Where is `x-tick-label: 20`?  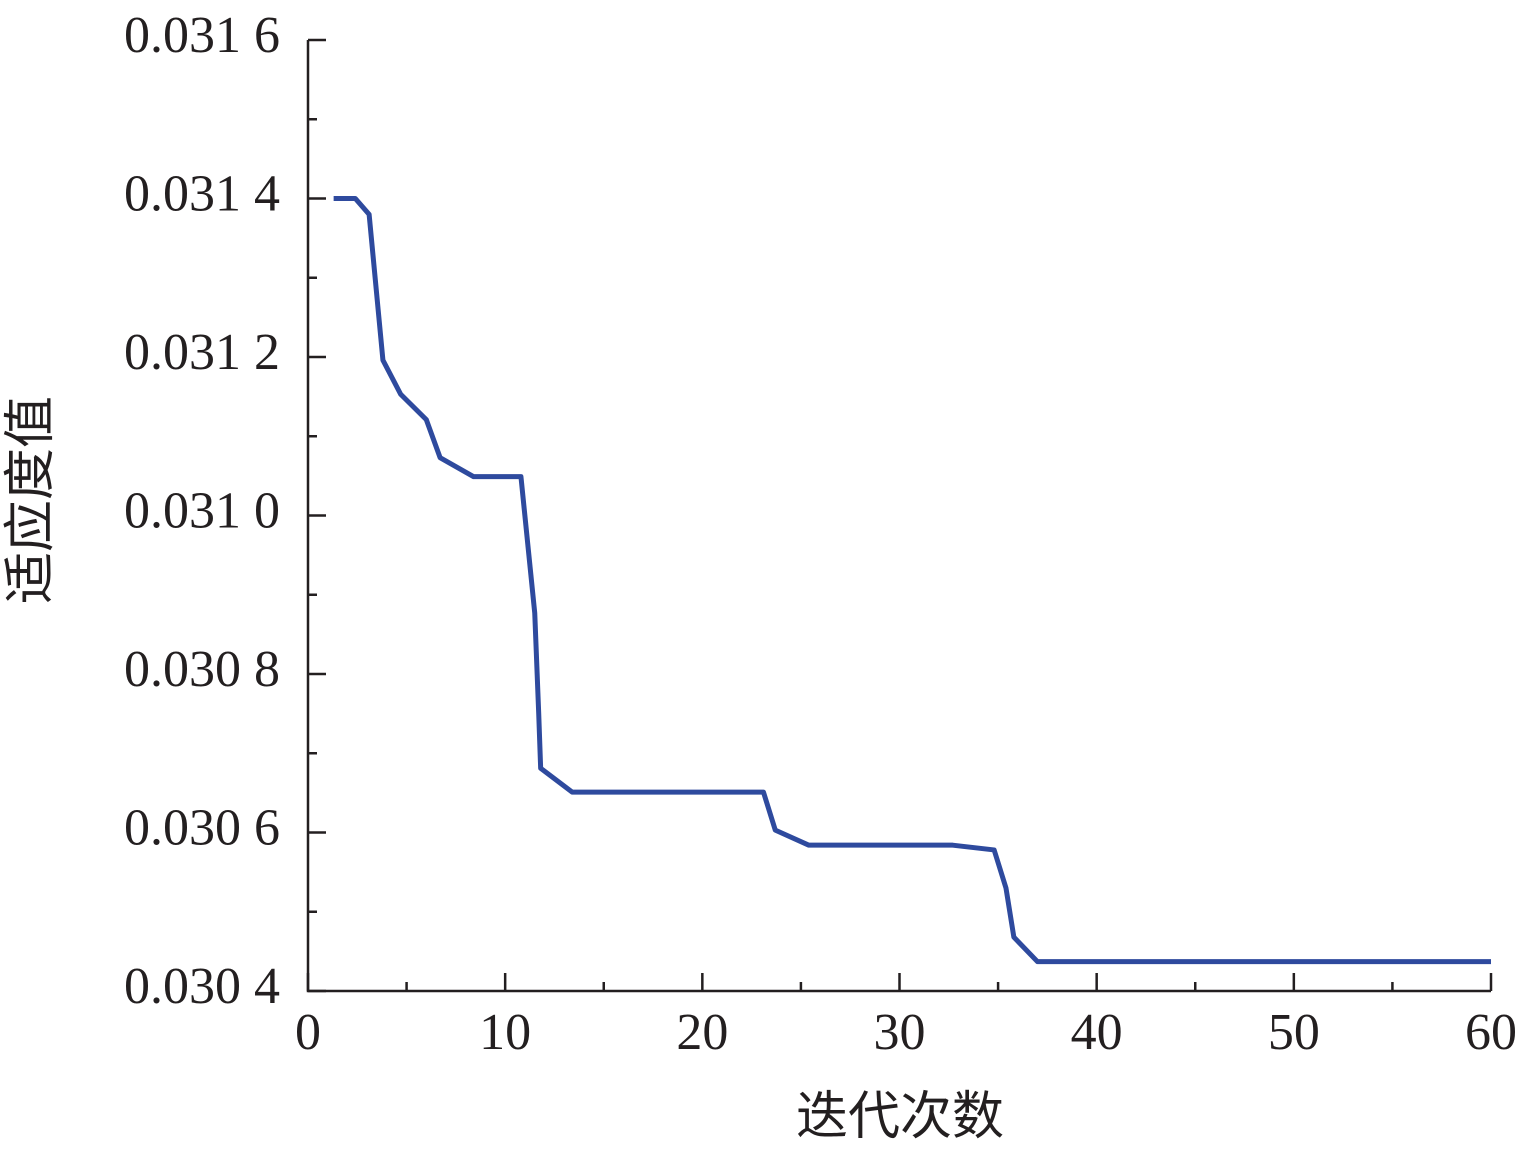 x-tick-label: 20 is located at coordinates (702, 1032).